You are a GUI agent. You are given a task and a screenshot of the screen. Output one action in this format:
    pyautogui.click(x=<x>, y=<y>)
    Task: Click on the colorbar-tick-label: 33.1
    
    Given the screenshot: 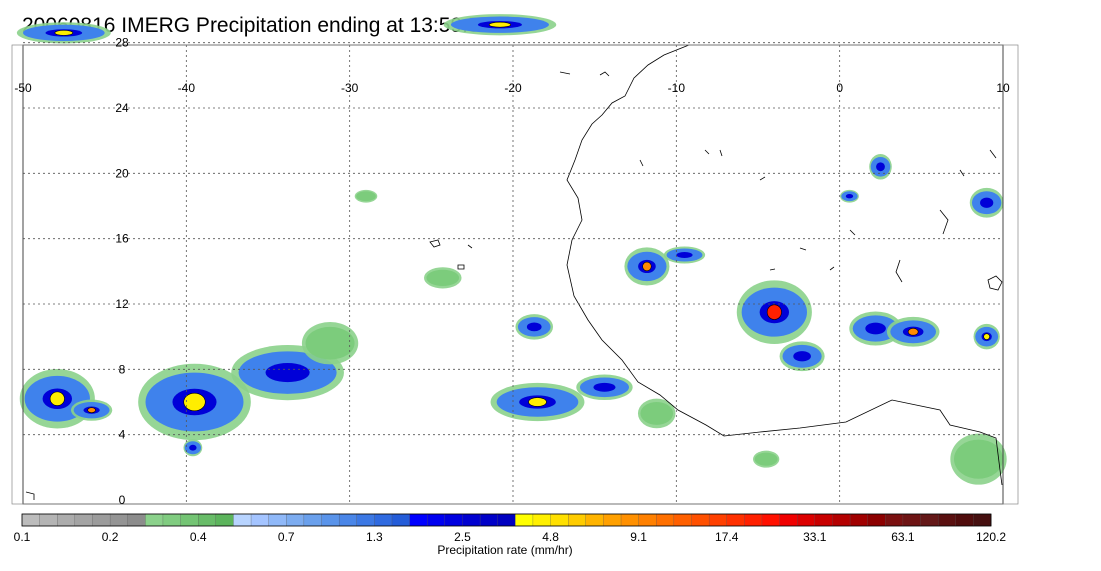 What is the action you would take?
    pyautogui.click(x=815, y=537)
    